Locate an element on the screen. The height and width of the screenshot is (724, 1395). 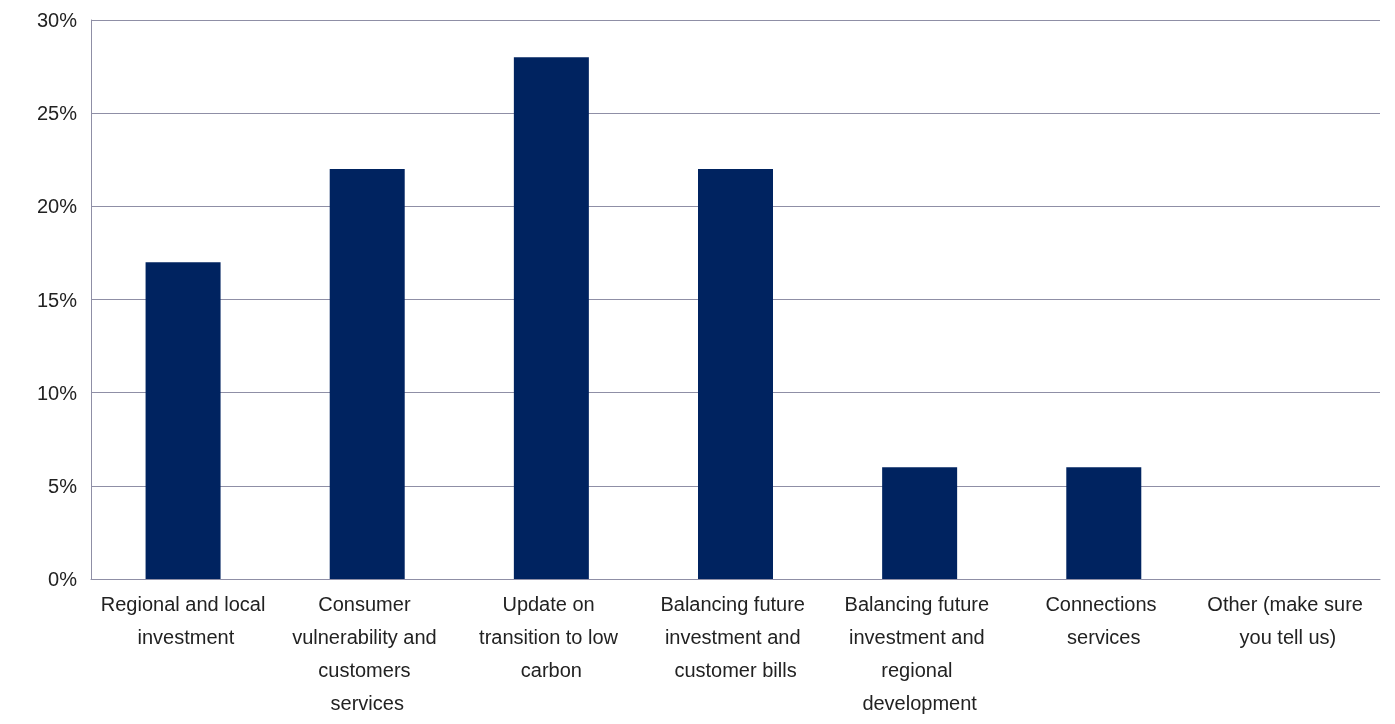
x-tick-label: Consumer vulnerability and customers services is located at coordinates (367, 653).